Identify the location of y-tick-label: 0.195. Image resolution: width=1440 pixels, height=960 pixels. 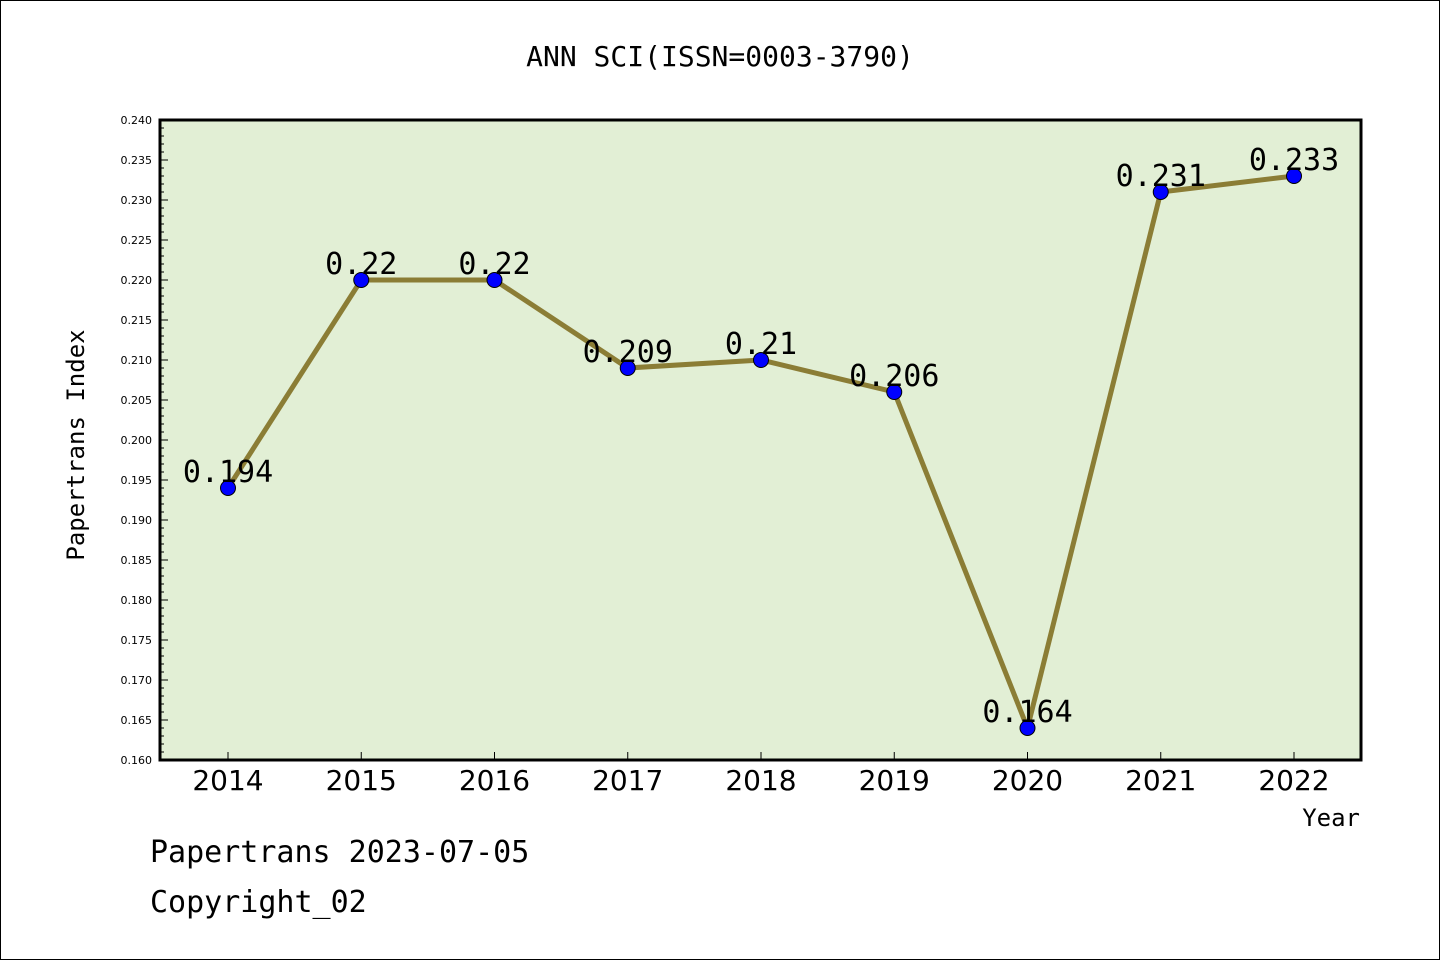
(137, 480).